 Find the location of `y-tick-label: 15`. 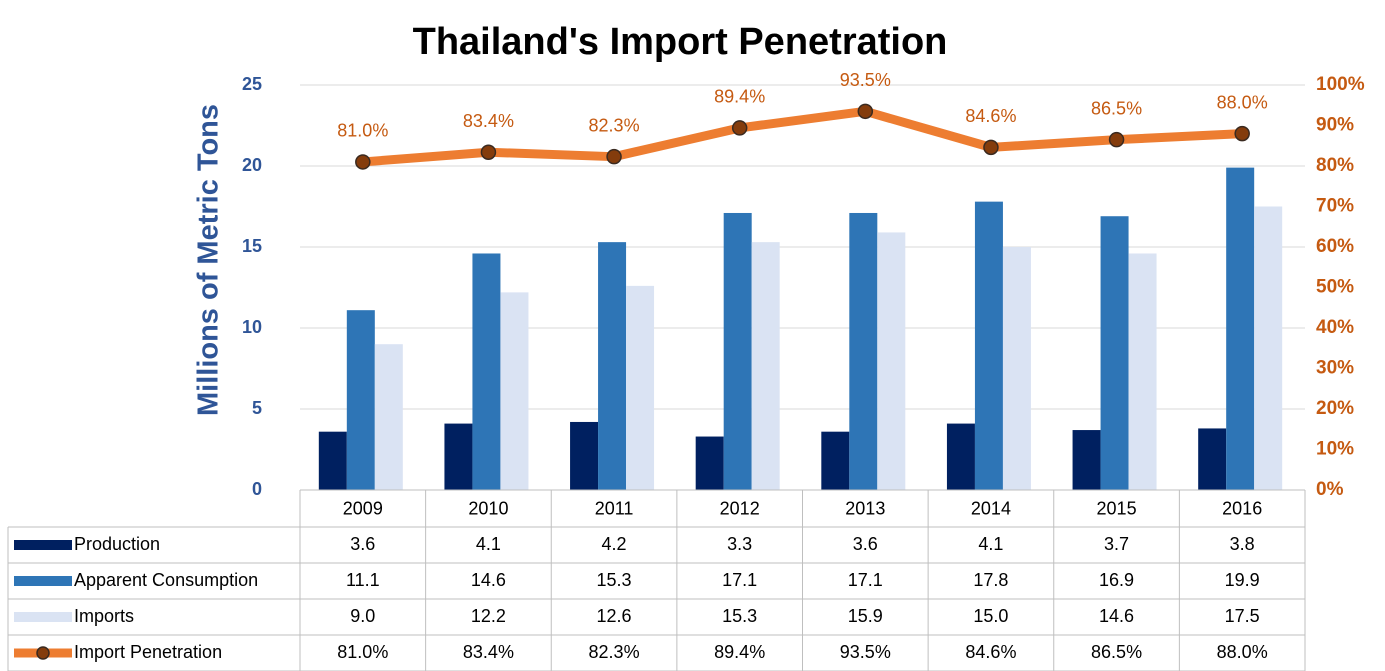

y-tick-label: 15 is located at coordinates (252, 246).